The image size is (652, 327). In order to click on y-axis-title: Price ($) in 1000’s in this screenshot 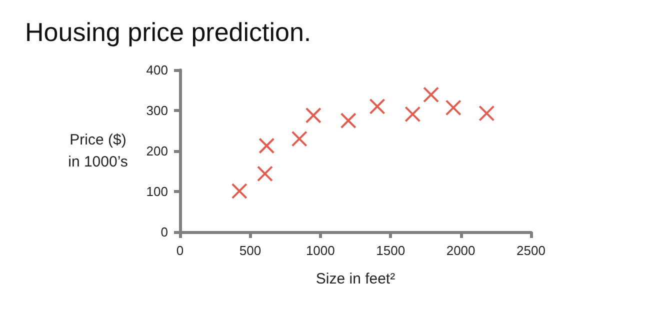, I will do `click(98, 151)`.